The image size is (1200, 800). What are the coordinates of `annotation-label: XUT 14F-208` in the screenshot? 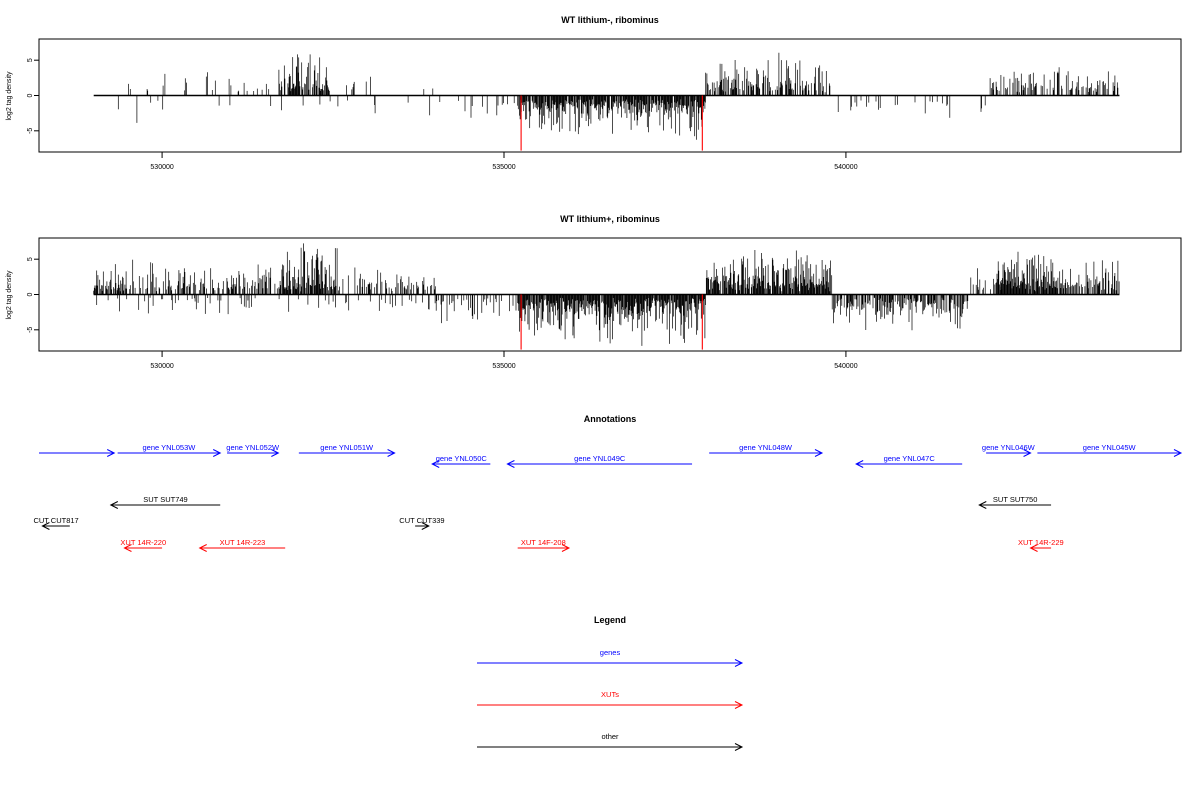 It's located at (543, 542).